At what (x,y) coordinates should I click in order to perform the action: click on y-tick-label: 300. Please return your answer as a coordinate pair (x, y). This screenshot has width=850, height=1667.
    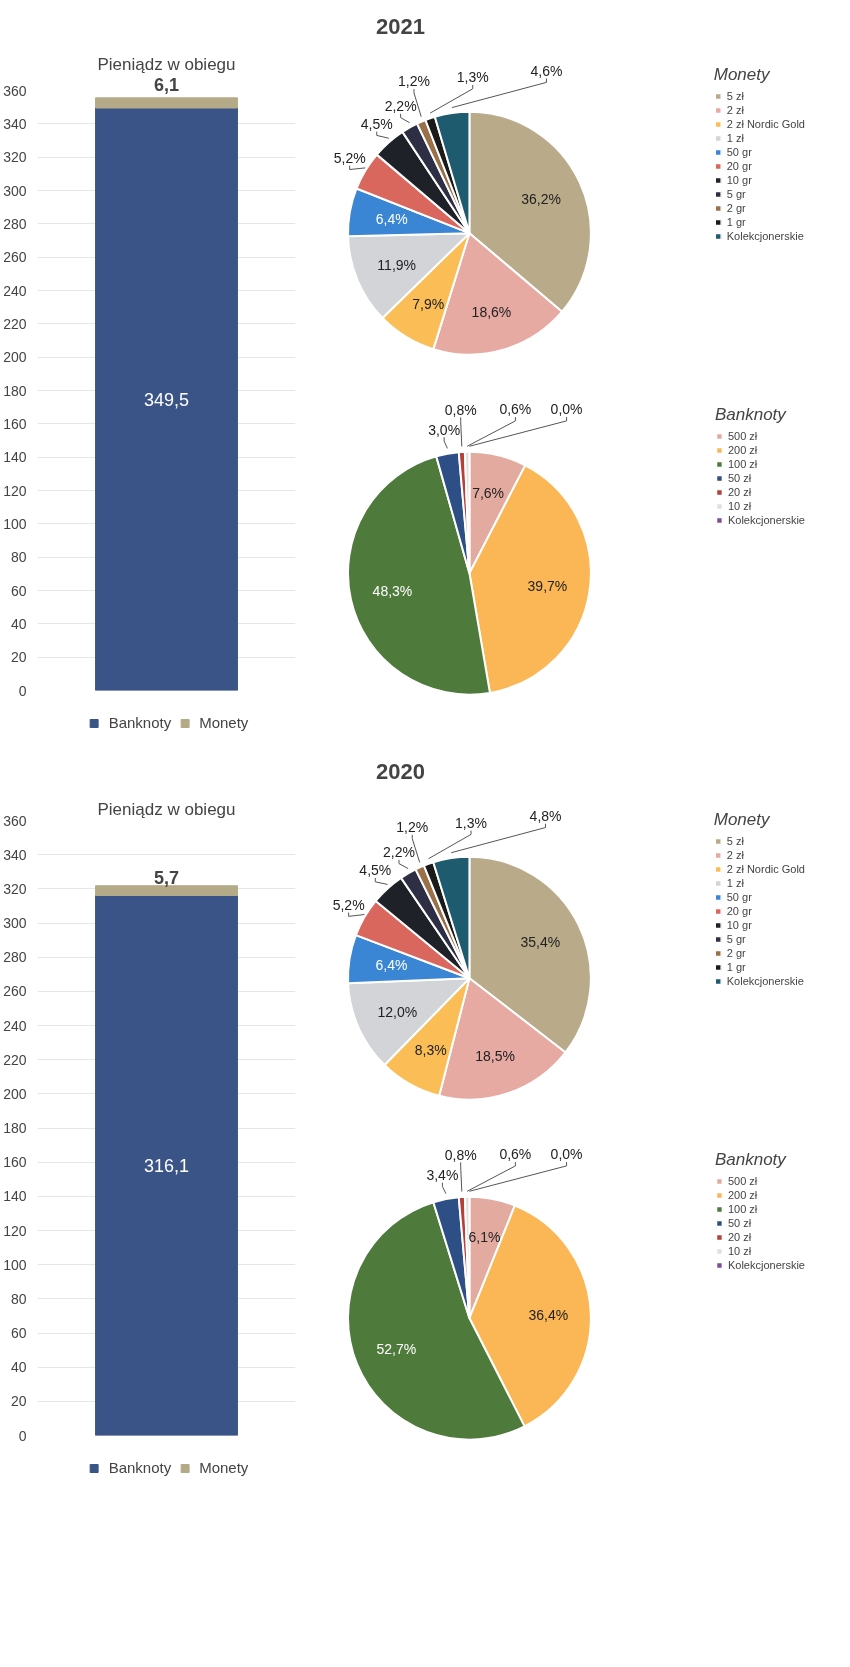
    Looking at the image, I should click on (15, 190).